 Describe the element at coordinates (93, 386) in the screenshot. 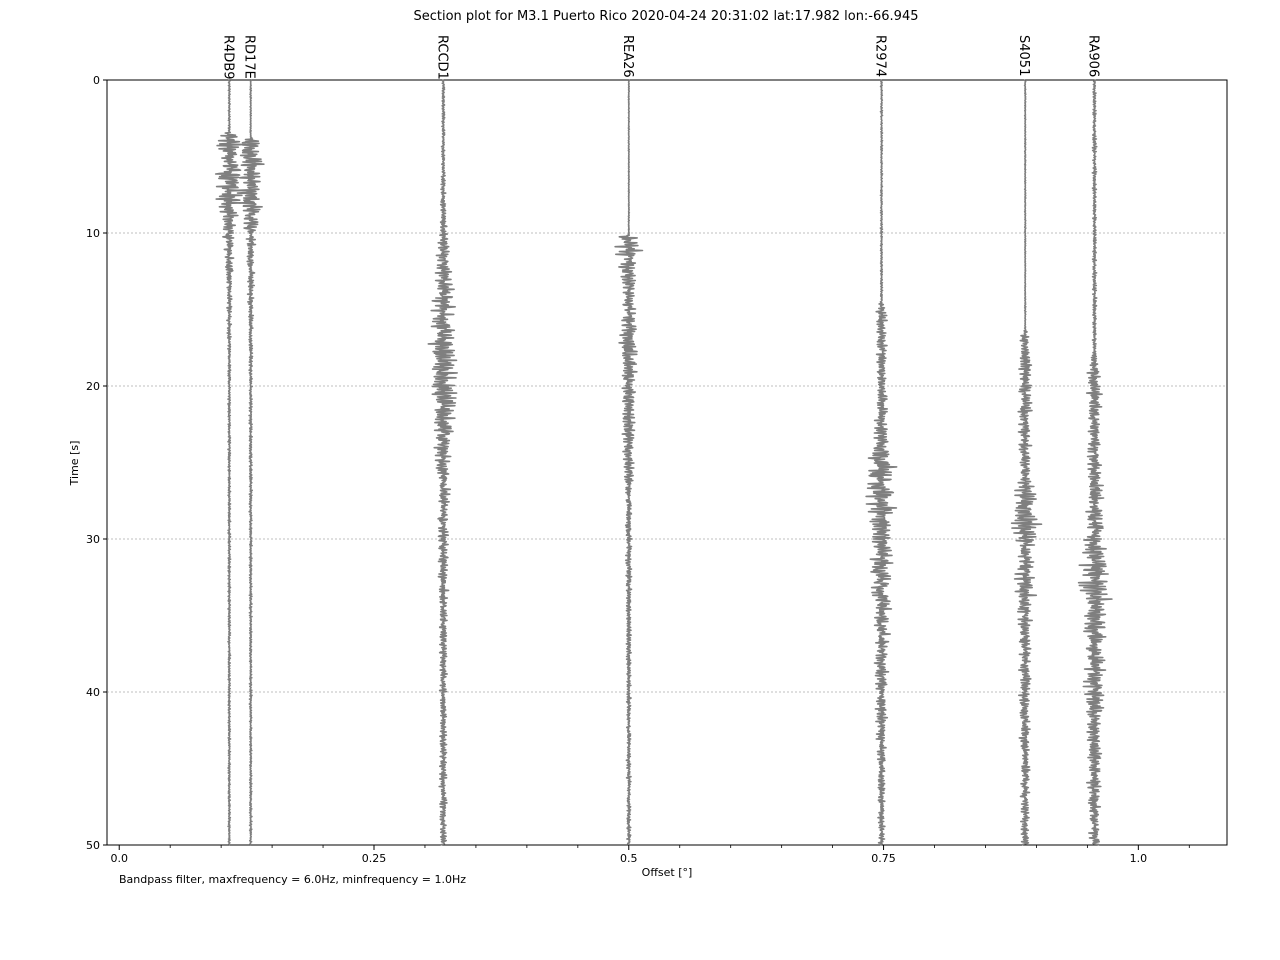

I see `y-tick-label: 20` at that location.